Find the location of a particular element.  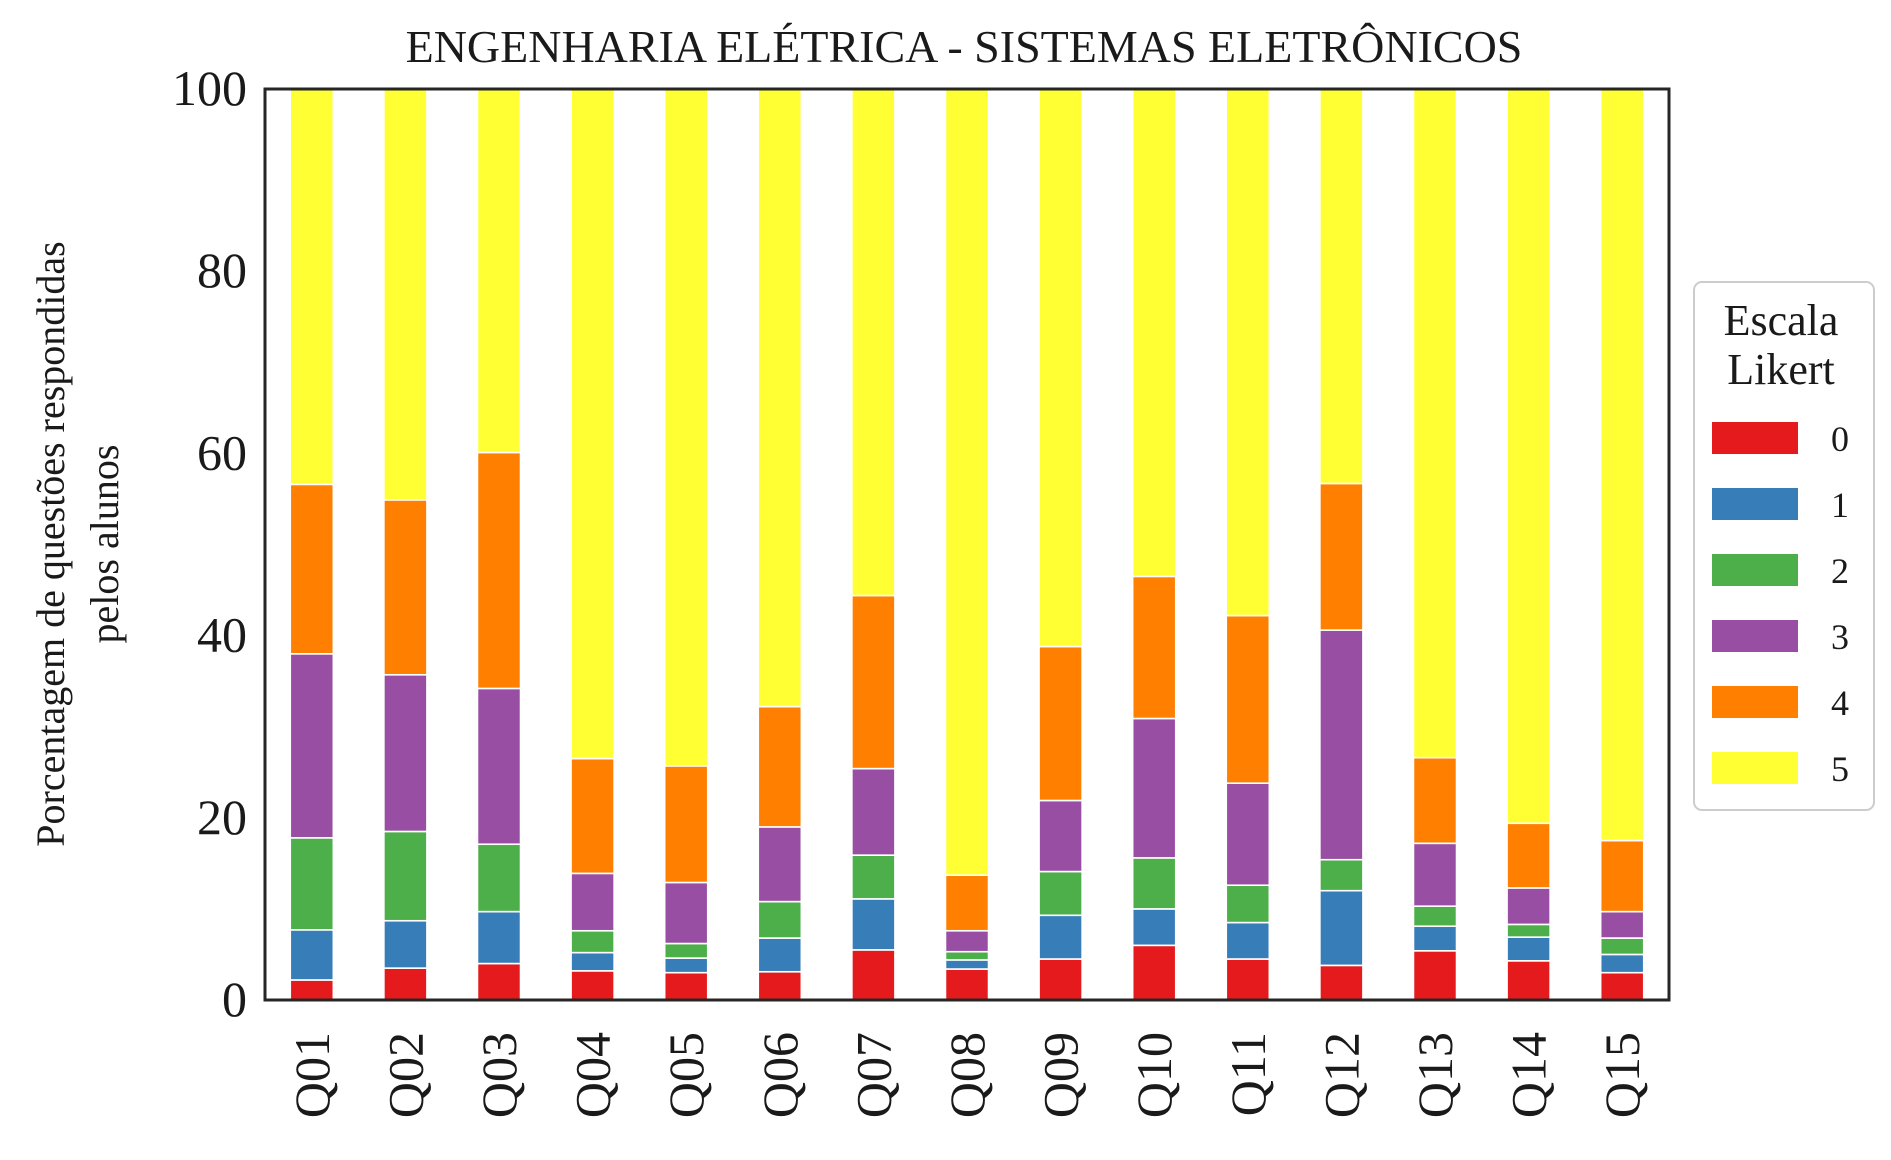

x-tick-label: Q03 is located at coordinates (499, 1075).